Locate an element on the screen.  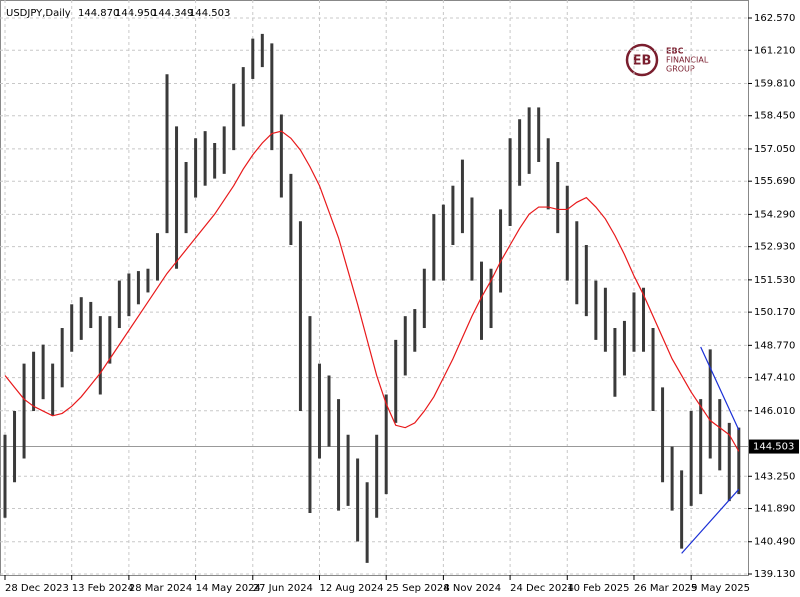
x-tick-label: 27 Jun 2024 is located at coordinates (283, 588).